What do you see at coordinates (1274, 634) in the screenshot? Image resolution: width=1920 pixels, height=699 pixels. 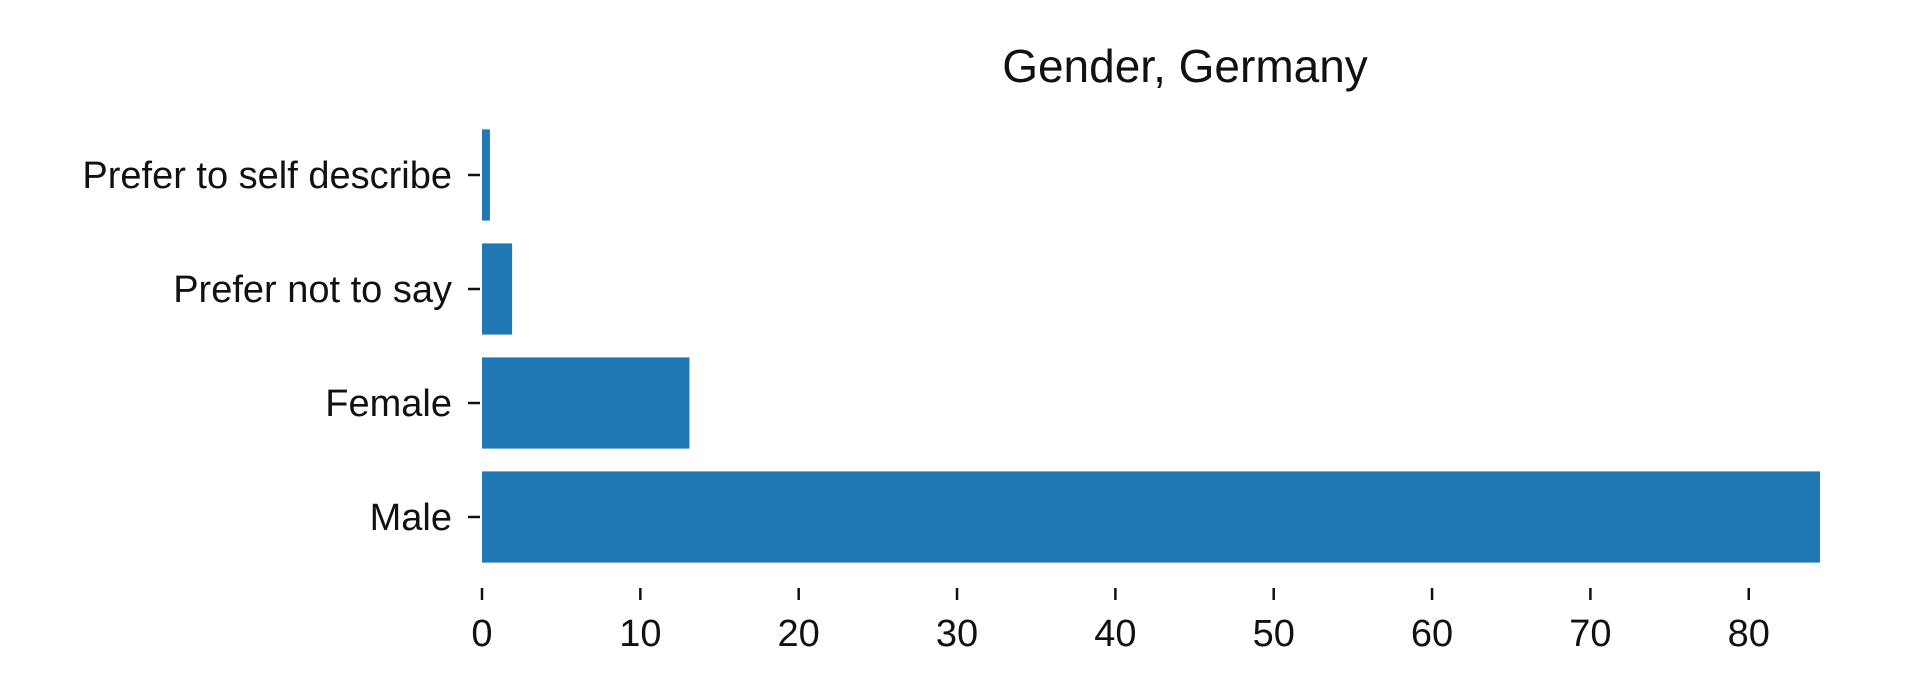 I see `x-tick-label-50: 50` at bounding box center [1274, 634].